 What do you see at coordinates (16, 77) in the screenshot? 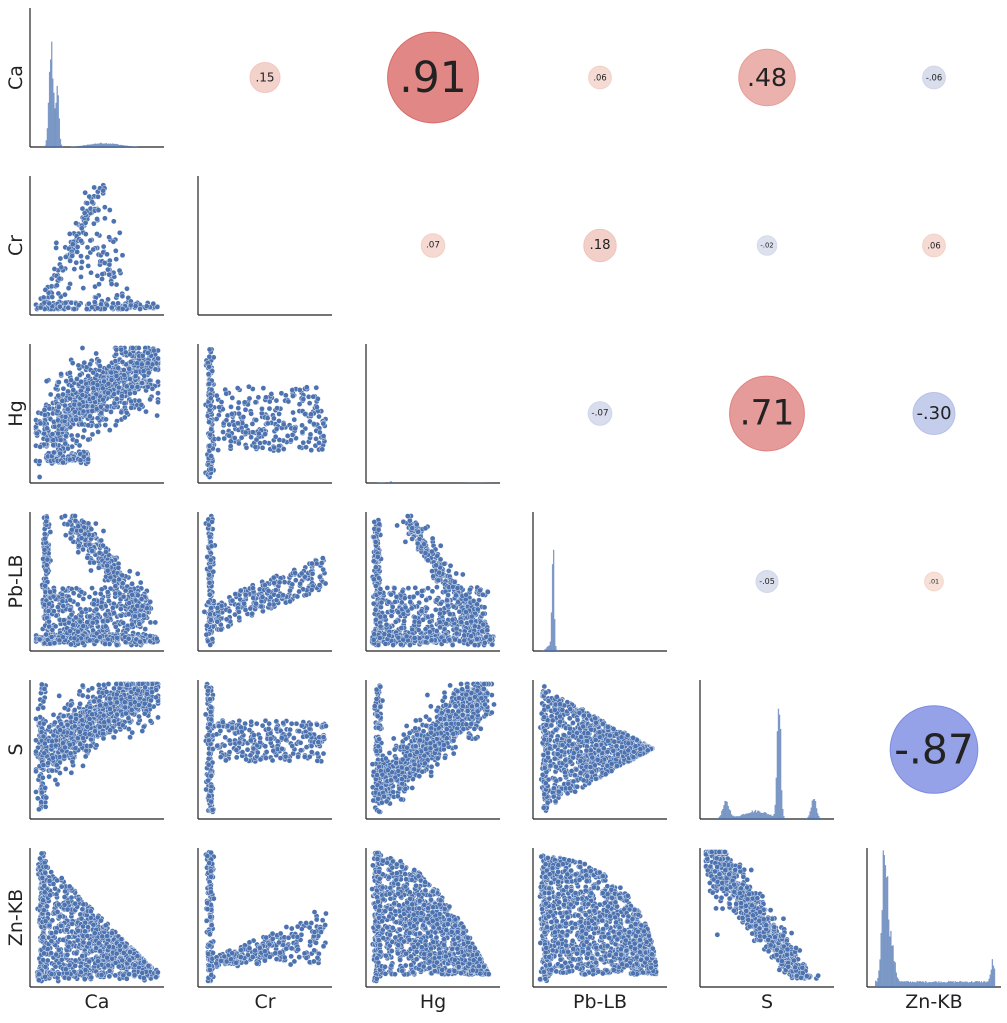
I see `y-axis-label-Ca: Ca` at bounding box center [16, 77].